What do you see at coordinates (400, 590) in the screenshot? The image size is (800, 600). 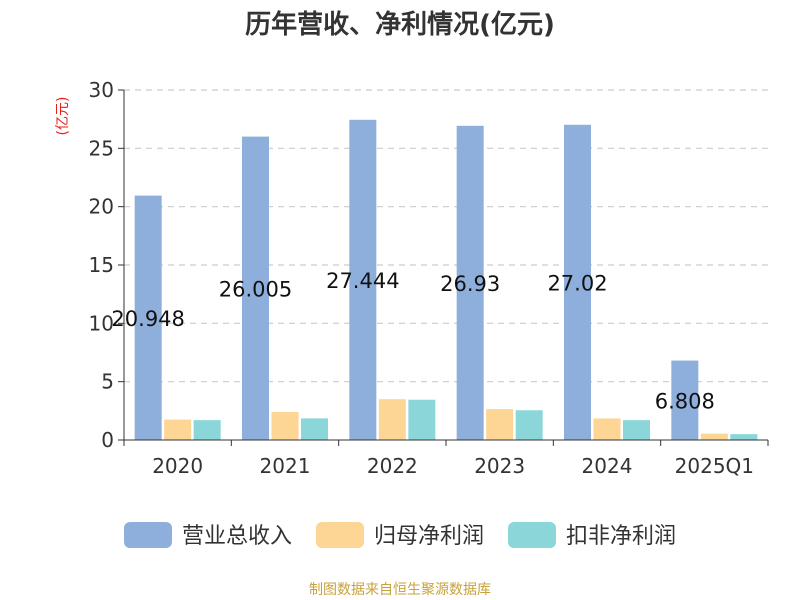 I see `source-note: 制图数据来自恒生聚源数据库` at bounding box center [400, 590].